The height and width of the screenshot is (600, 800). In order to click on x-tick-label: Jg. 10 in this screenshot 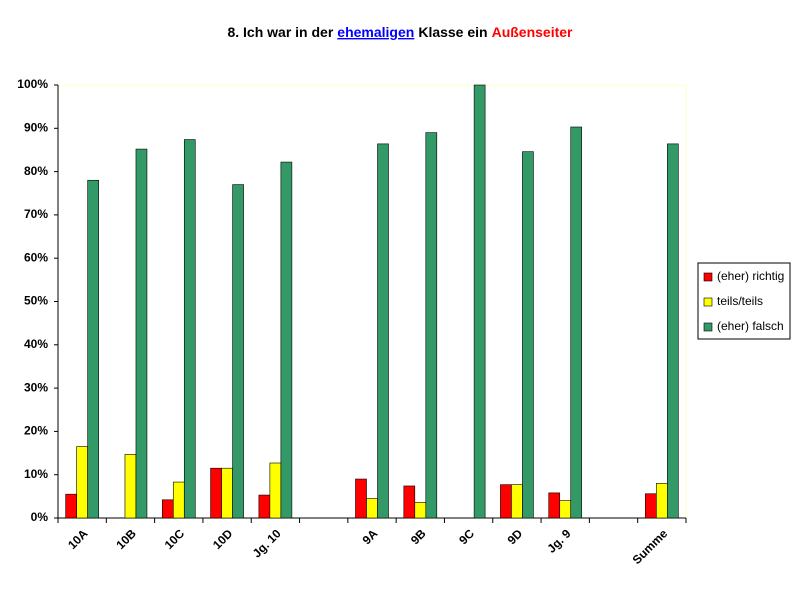, I will do `click(267, 543)`.